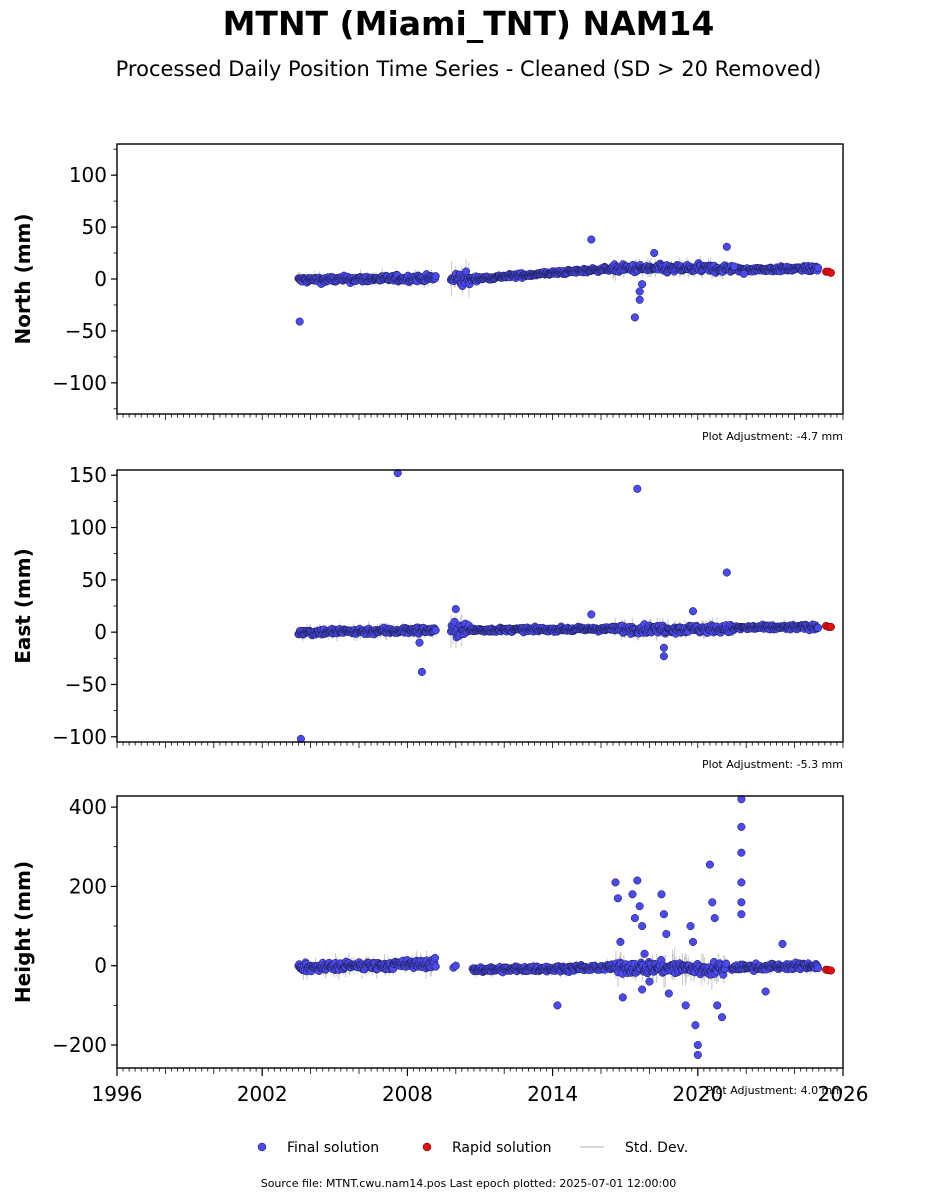 The height and width of the screenshot is (1200, 937). Describe the element at coordinates (88, 886) in the screenshot. I see `y-tick-label: 200` at that location.